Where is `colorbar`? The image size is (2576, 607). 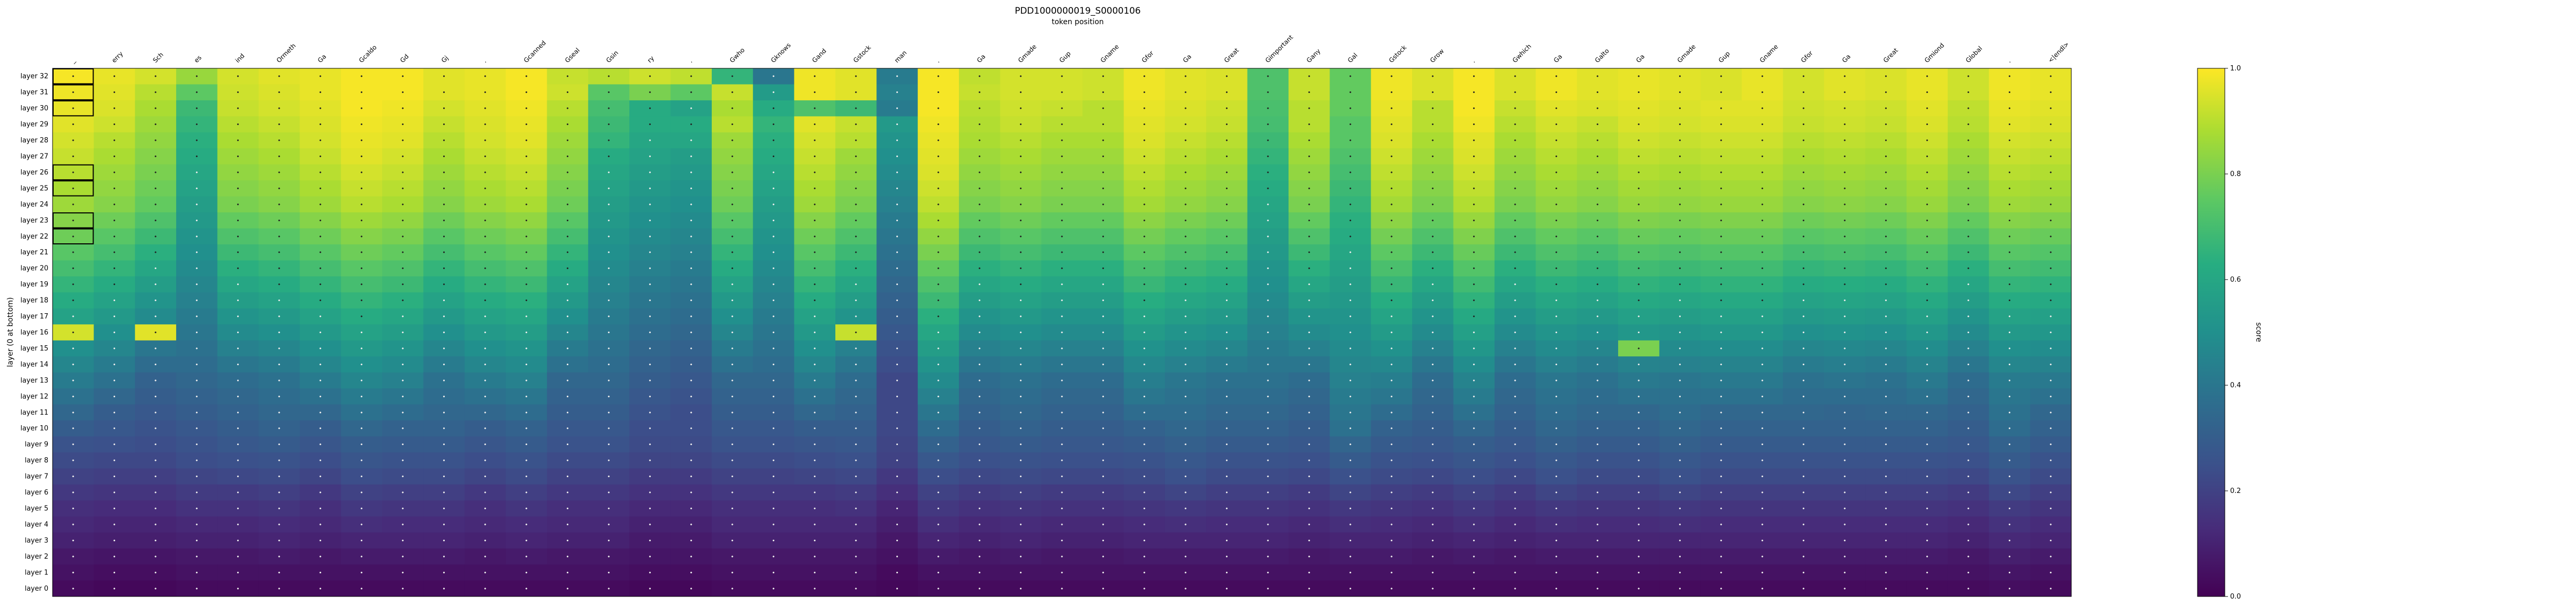 colorbar is located at coordinates (2211, 332).